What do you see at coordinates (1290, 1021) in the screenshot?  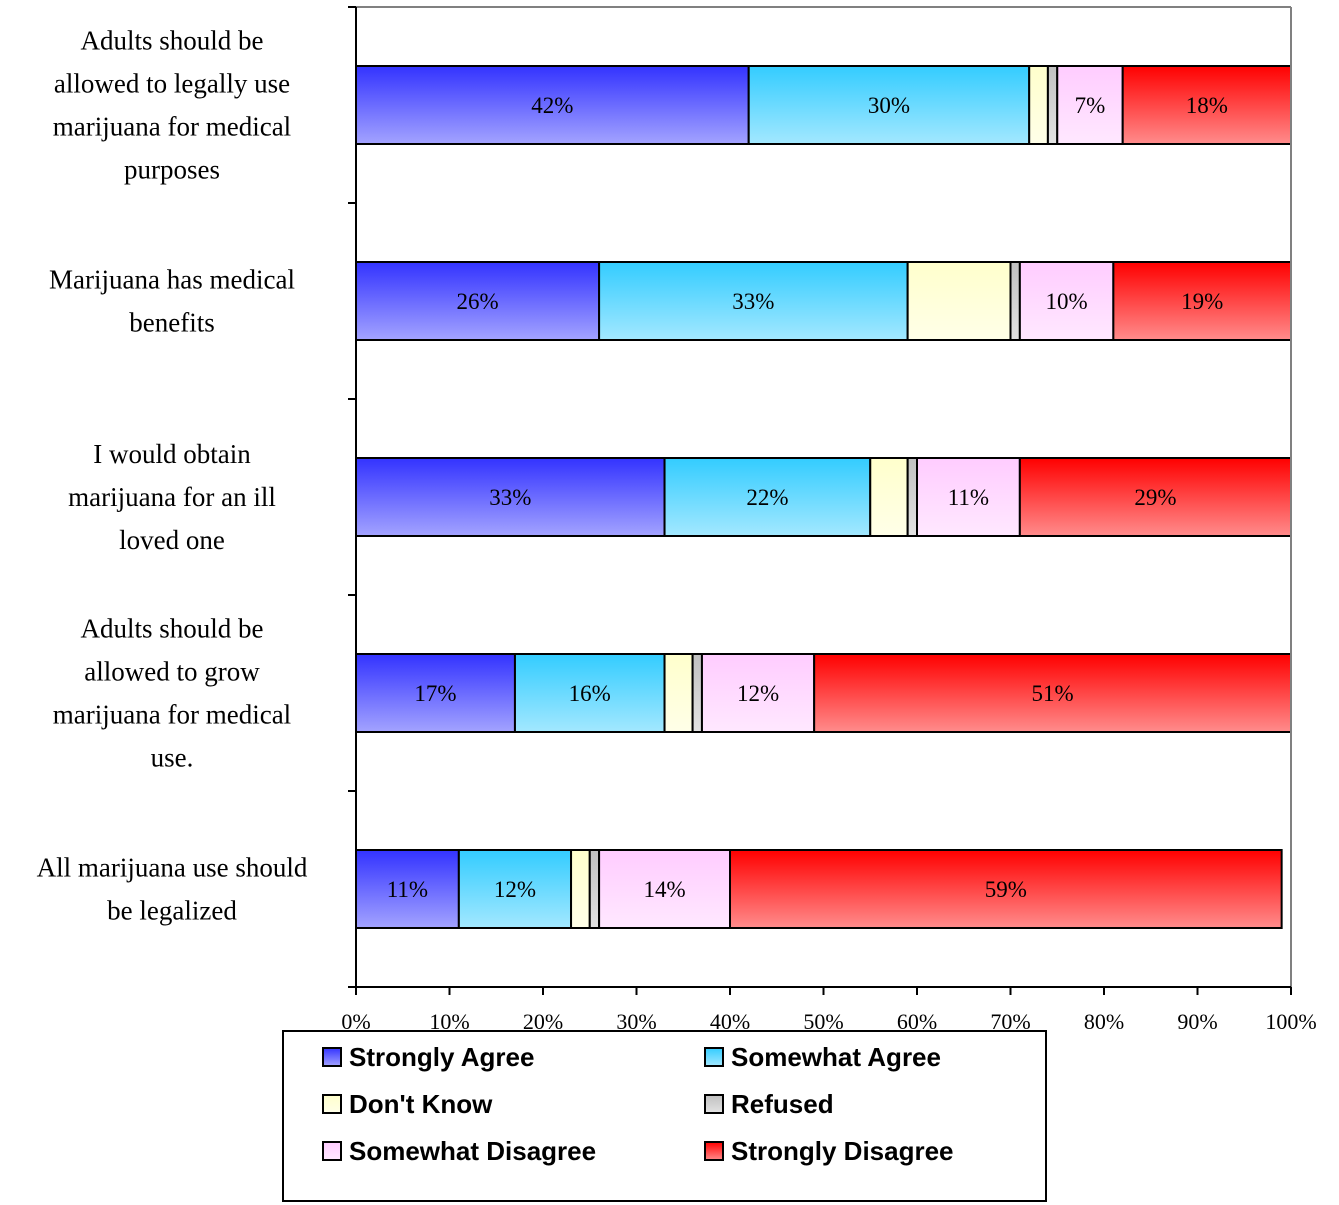 I see `x-tick-label: 100%` at bounding box center [1290, 1021].